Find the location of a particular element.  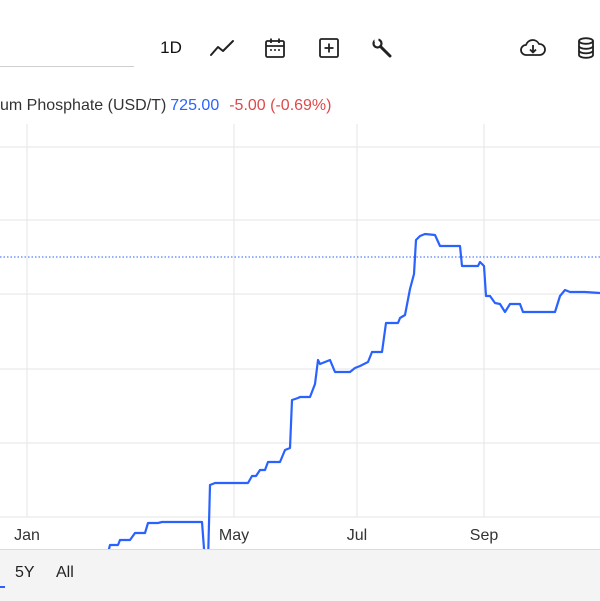

date-range-button is located at coordinates (275, 48).